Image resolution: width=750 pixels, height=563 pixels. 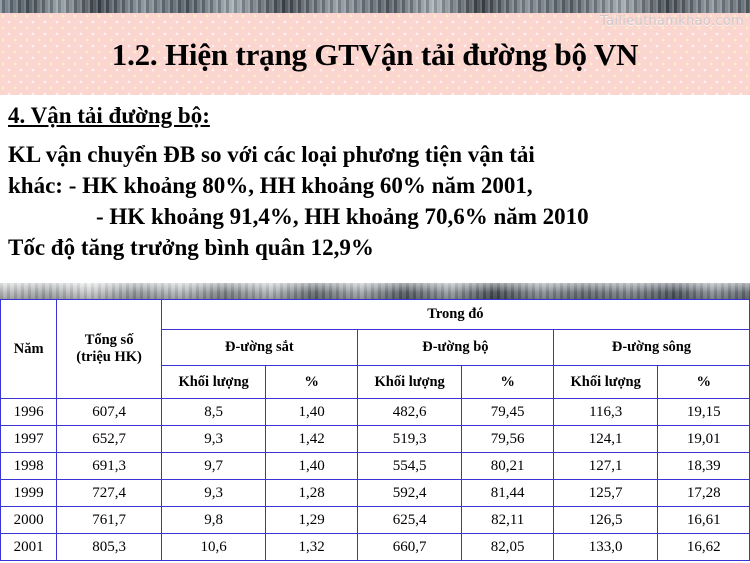 I want to click on header-row-groups: Đ-ường sắt Đ-ường bộ Đ-ường sông, so click(x=375, y=347).